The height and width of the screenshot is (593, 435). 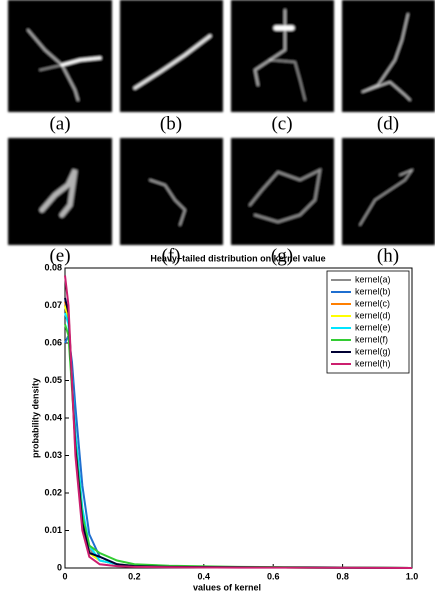 I want to click on panel-label: (g), so click(x=282, y=255).